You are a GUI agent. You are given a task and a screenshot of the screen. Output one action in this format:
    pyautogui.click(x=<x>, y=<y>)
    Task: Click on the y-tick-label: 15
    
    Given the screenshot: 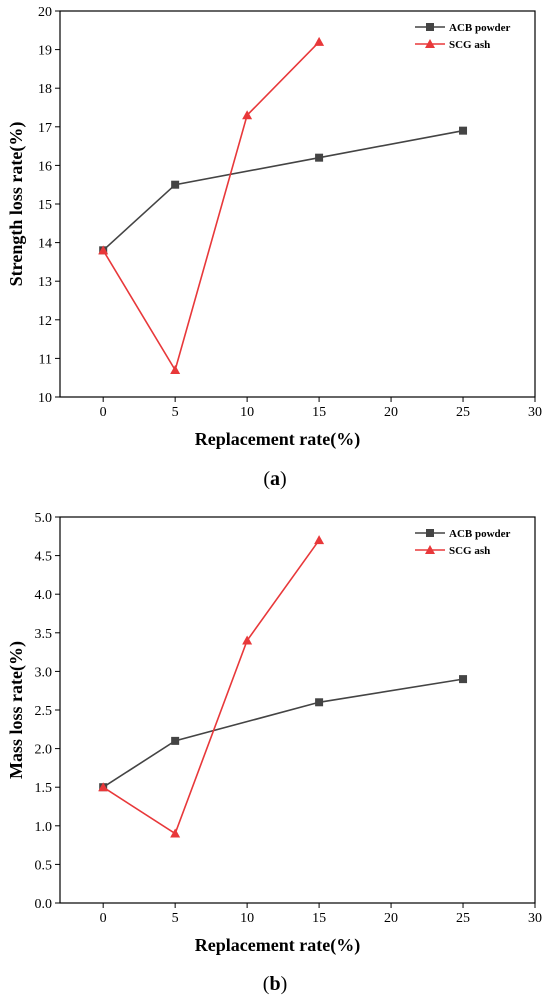 What is the action you would take?
    pyautogui.click(x=45, y=205)
    